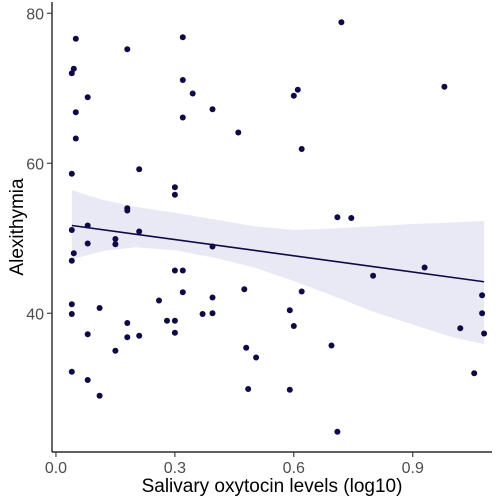  I want to click on x-axis-title: Salivary oxytocin levels (log10), so click(272, 486).